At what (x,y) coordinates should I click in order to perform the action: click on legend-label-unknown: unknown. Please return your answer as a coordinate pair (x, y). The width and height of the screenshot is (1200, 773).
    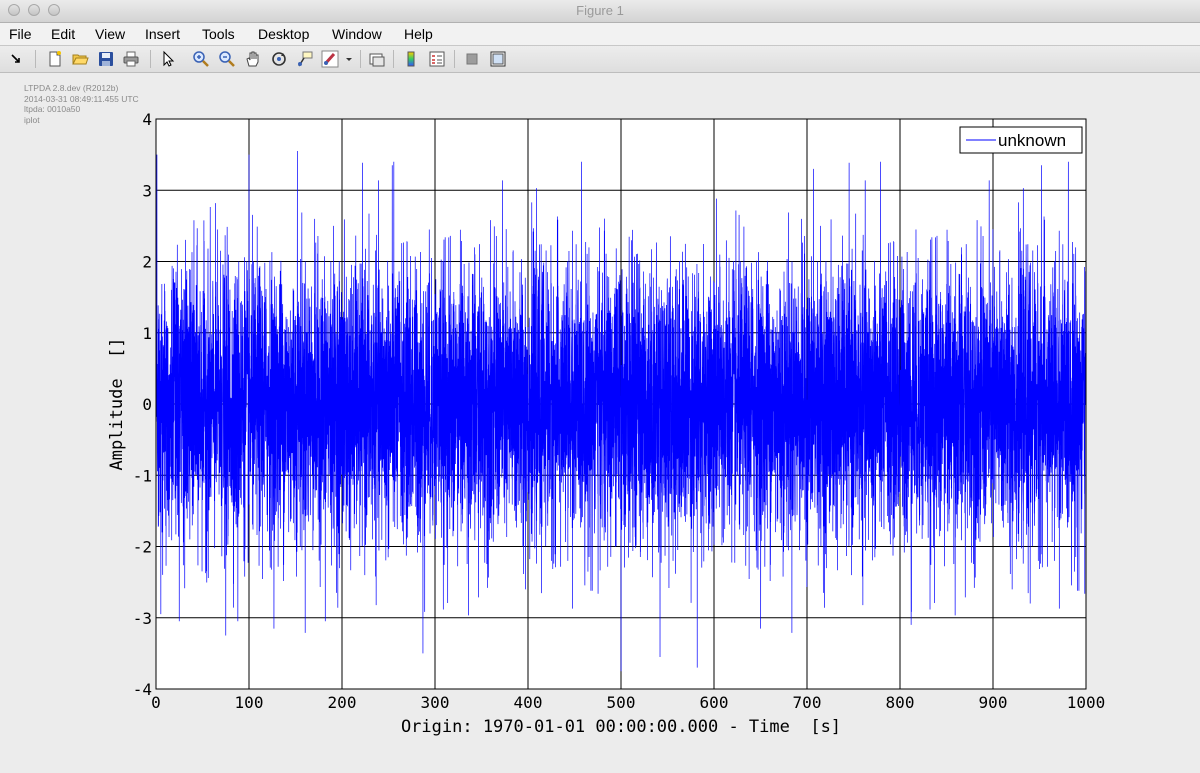
    Looking at the image, I should click on (1032, 140).